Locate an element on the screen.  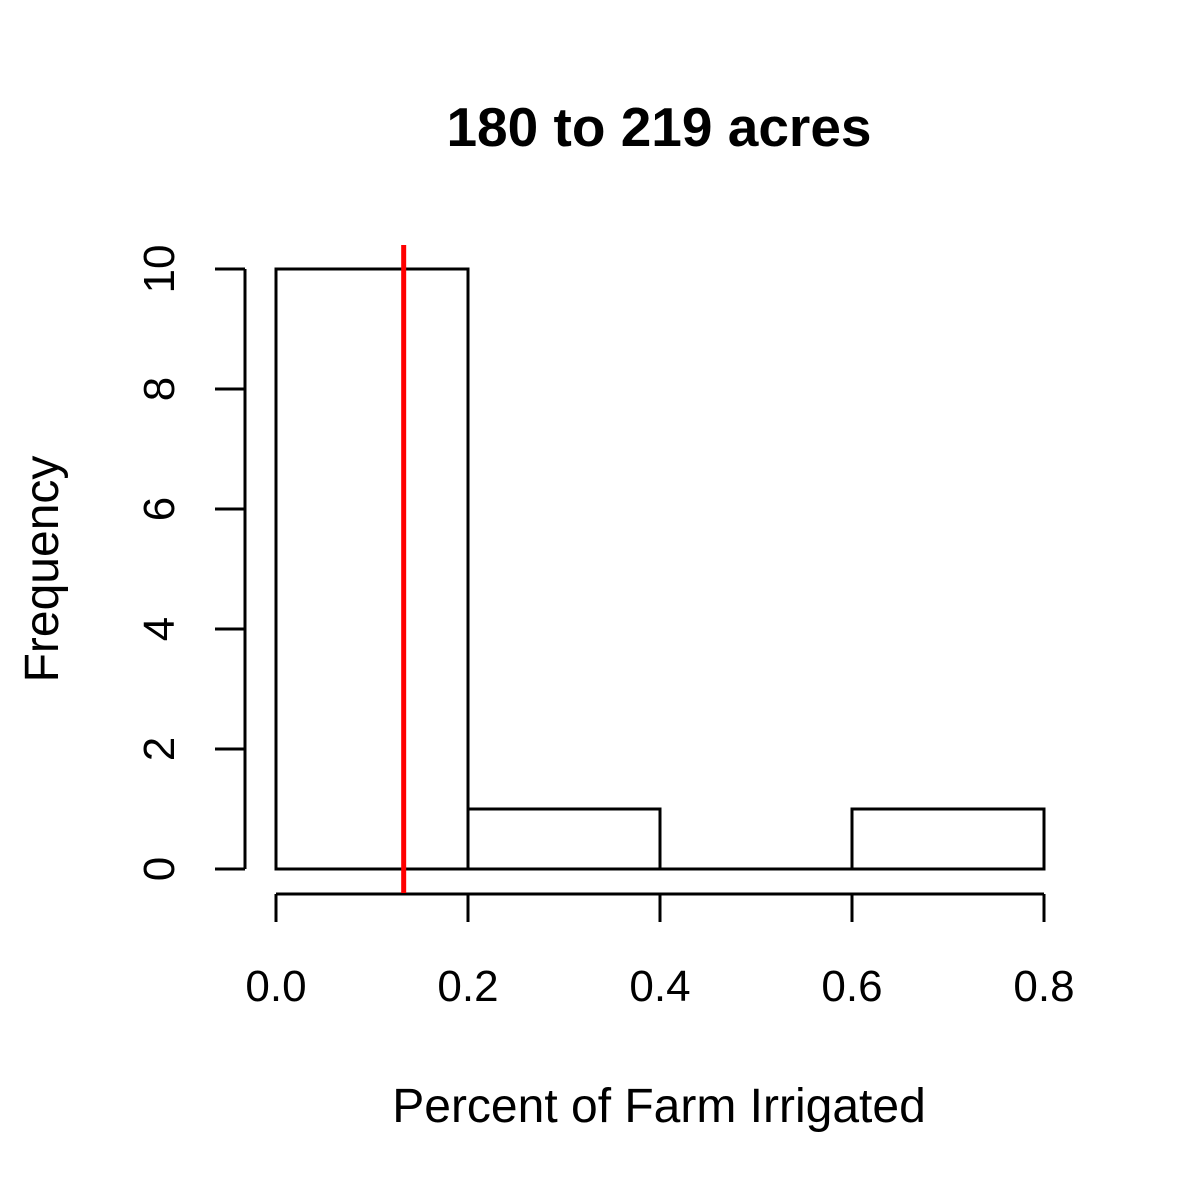
y-tick-label: 8 is located at coordinates (159, 389).